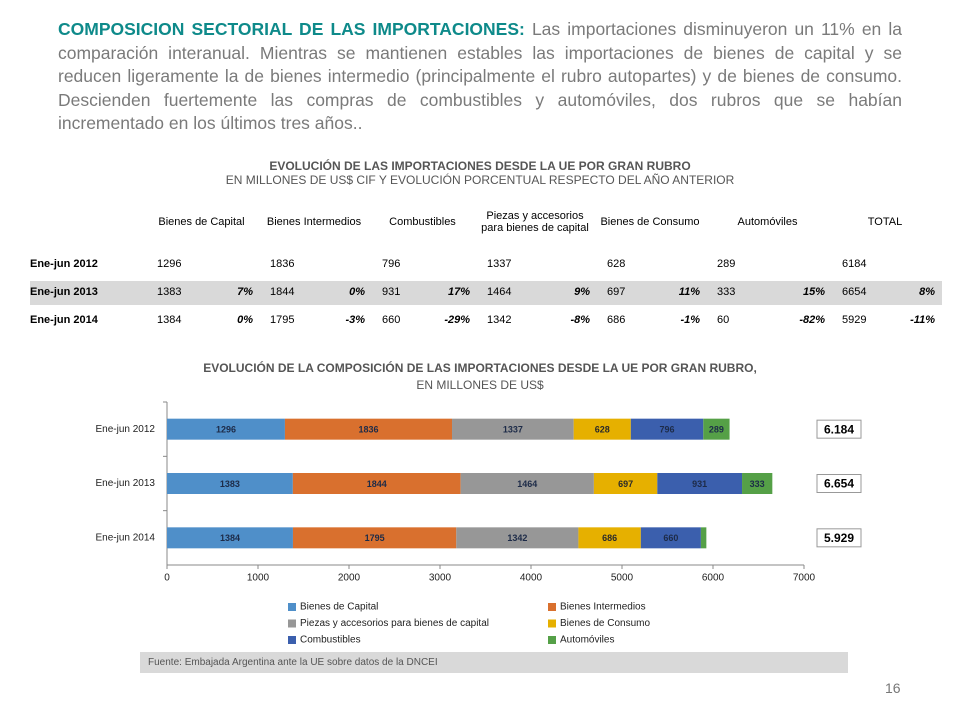 Image resolution: width=960 pixels, height=720 pixels. I want to click on data-label: 1844, so click(377, 484).